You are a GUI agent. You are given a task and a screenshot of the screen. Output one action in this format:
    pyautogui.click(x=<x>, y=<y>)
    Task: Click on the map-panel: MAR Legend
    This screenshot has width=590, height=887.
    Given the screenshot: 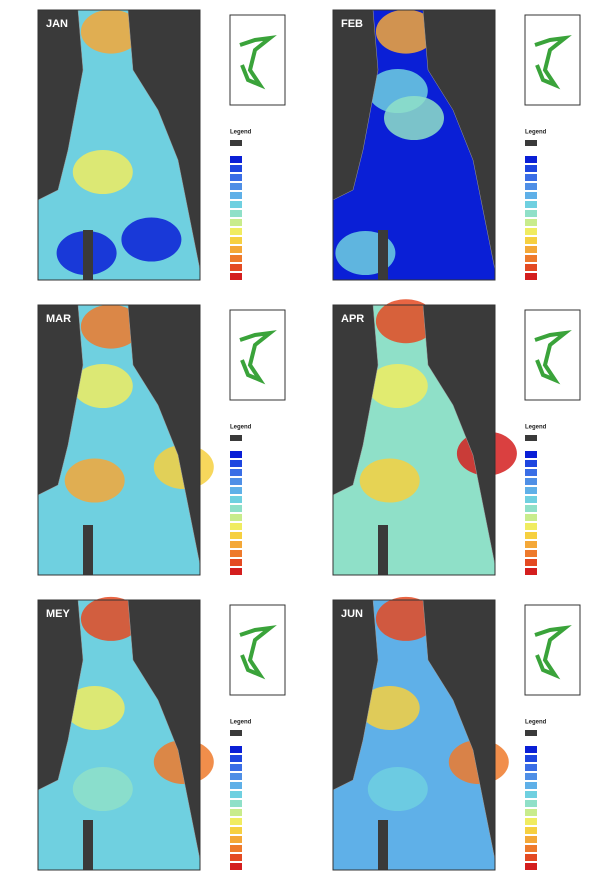 What is the action you would take?
    pyautogui.click(x=161, y=440)
    